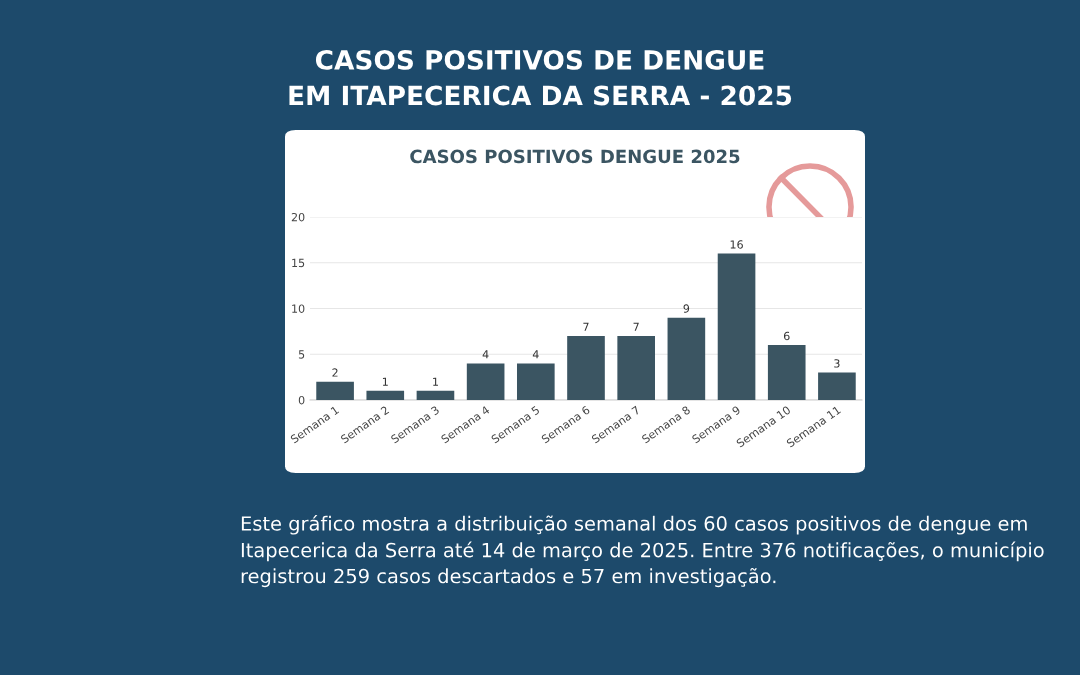  What do you see at coordinates (786, 336) in the screenshot?
I see `data-label: 6` at bounding box center [786, 336].